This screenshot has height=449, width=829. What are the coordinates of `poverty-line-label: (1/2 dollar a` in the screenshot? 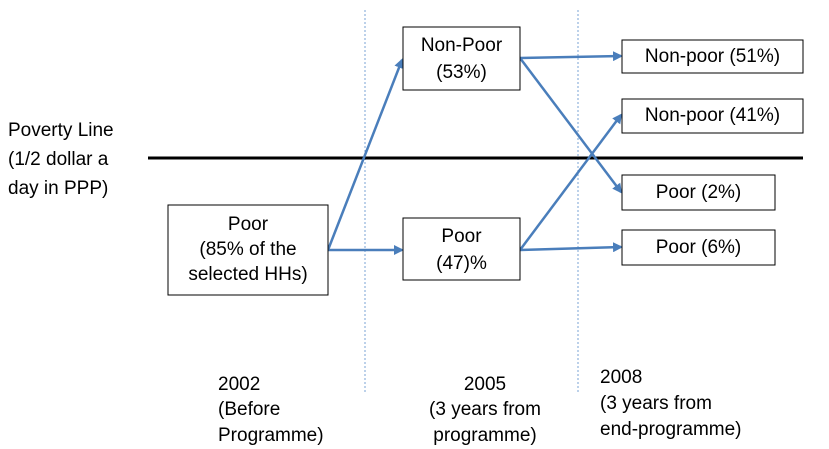 It's located at (58, 159).